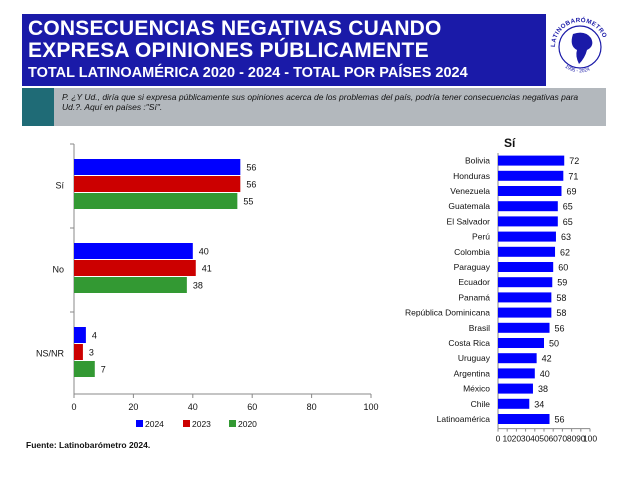 The image size is (621, 481). Describe the element at coordinates (103, 370) in the screenshot. I see `bar-value-label: 7` at that location.